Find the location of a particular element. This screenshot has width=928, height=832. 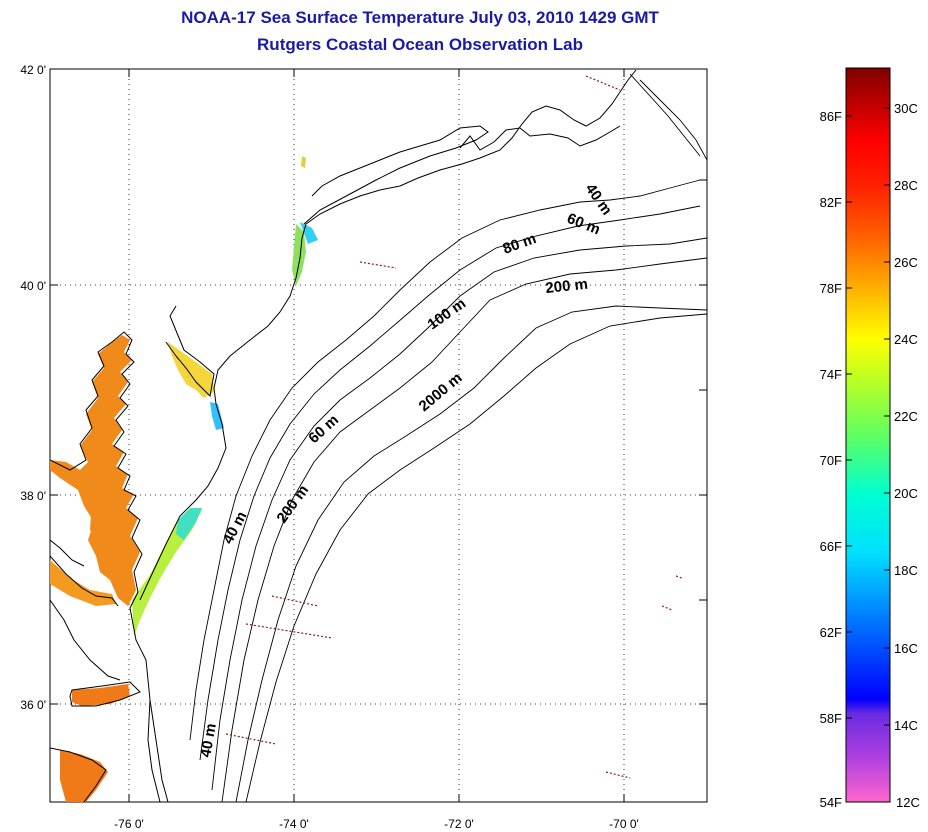

map-subtitle: Rutgers Coastal Ocean Observation Lab is located at coordinates (420, 44).